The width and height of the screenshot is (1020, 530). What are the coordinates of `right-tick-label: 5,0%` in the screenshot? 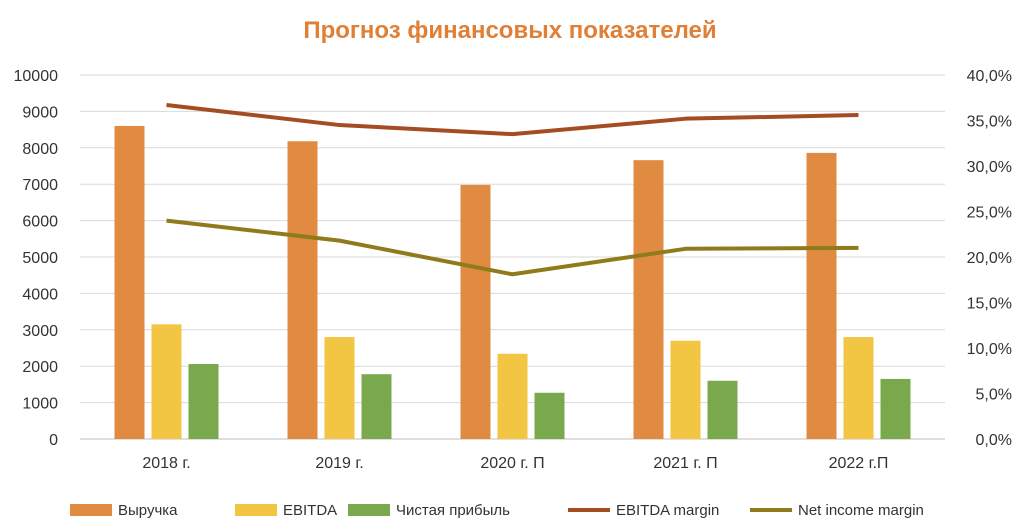 It's located at (994, 395).